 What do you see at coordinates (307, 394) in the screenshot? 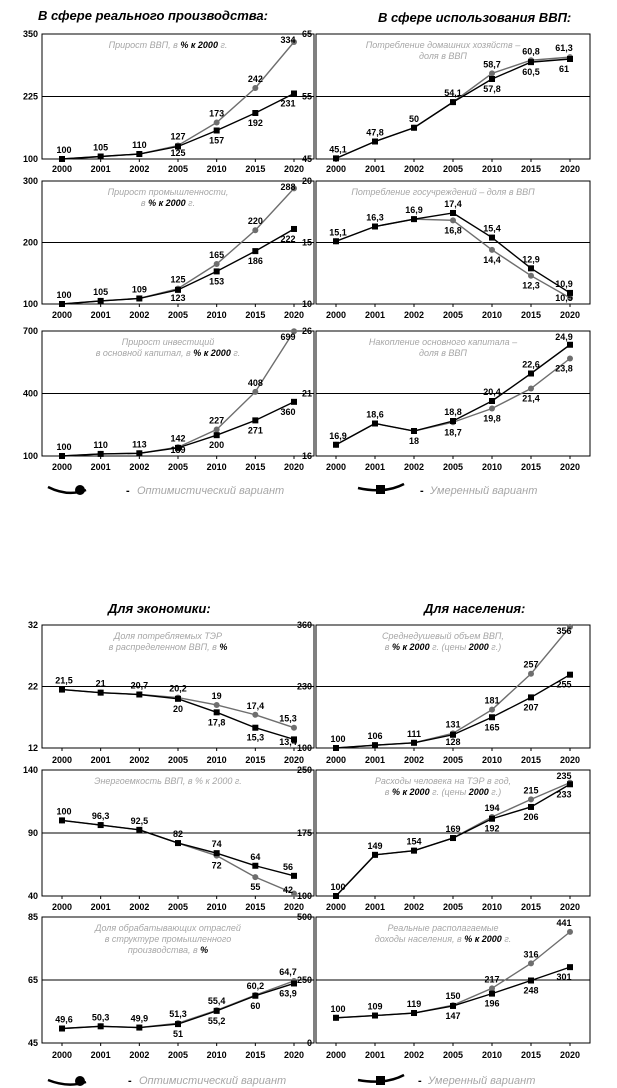
I see `y-tick-label: 21` at bounding box center [307, 394].